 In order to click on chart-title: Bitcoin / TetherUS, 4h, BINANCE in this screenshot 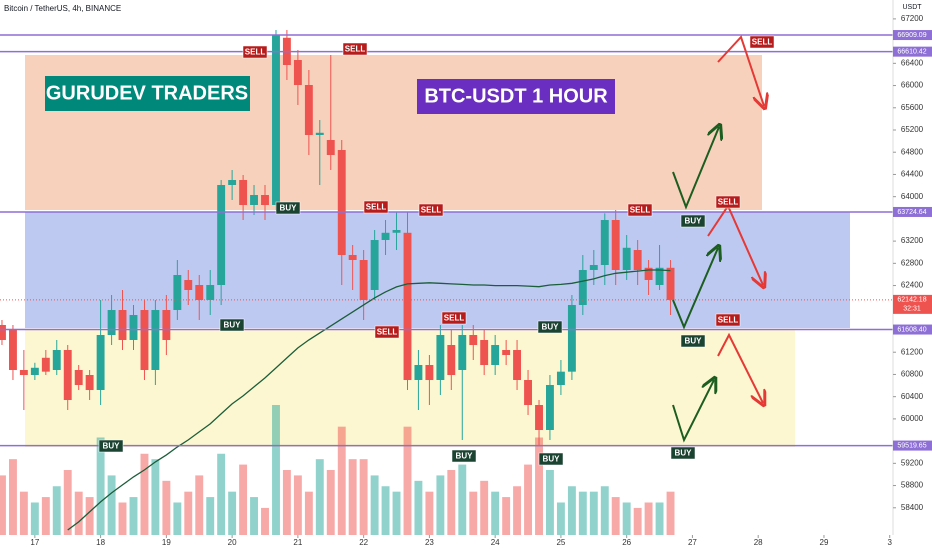, I will do `click(62, 8)`.